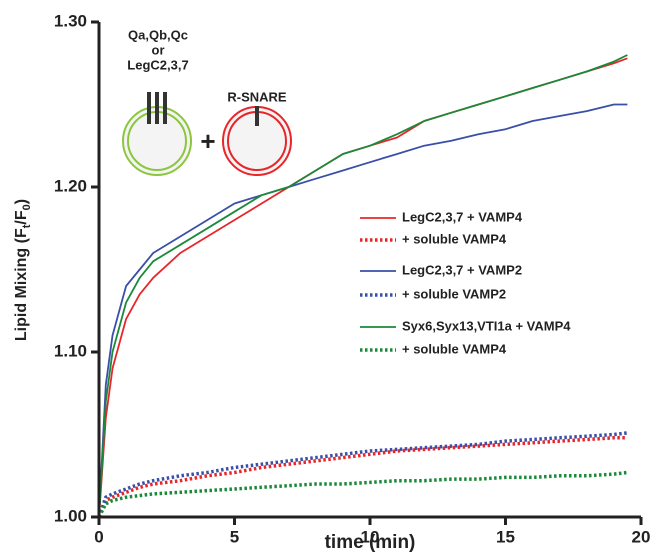 The width and height of the screenshot is (656, 552). Describe the element at coordinates (257, 96) in the screenshot. I see `annotation: R-SNARE` at that location.